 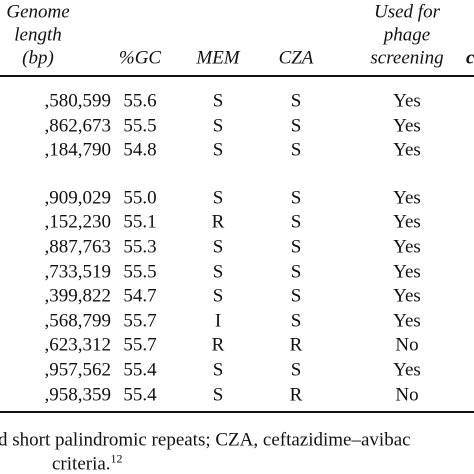 I want to click on genome-length: ,580,599, so click(x=78, y=101).